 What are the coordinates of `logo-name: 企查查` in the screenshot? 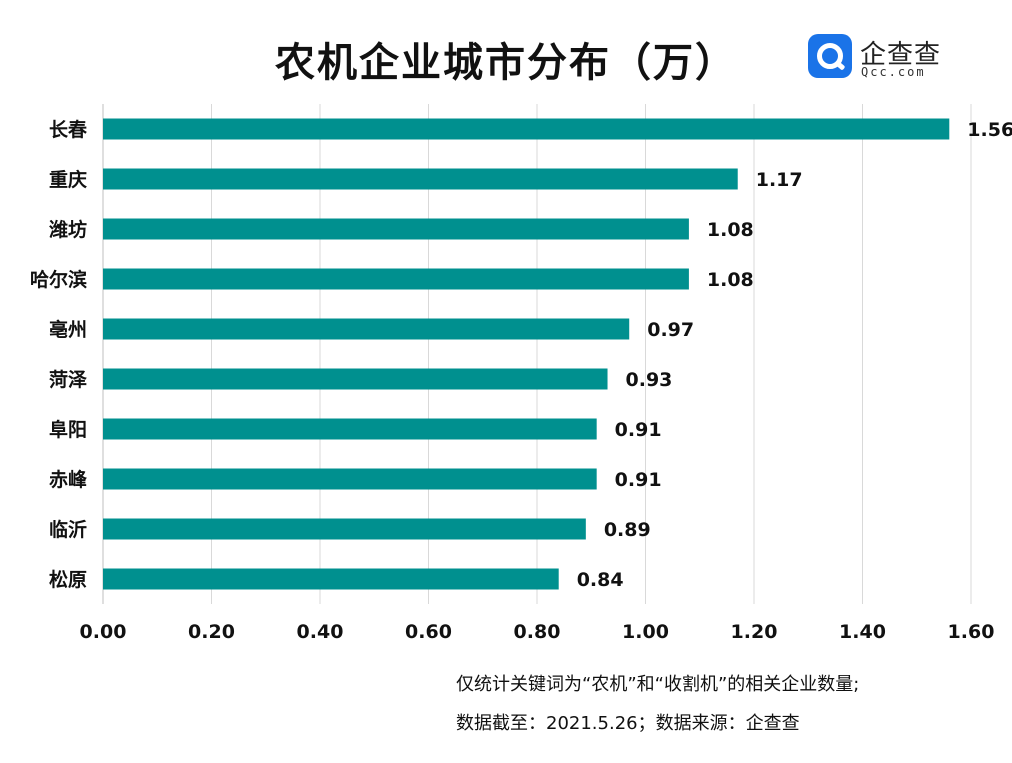 It's located at (901, 55).